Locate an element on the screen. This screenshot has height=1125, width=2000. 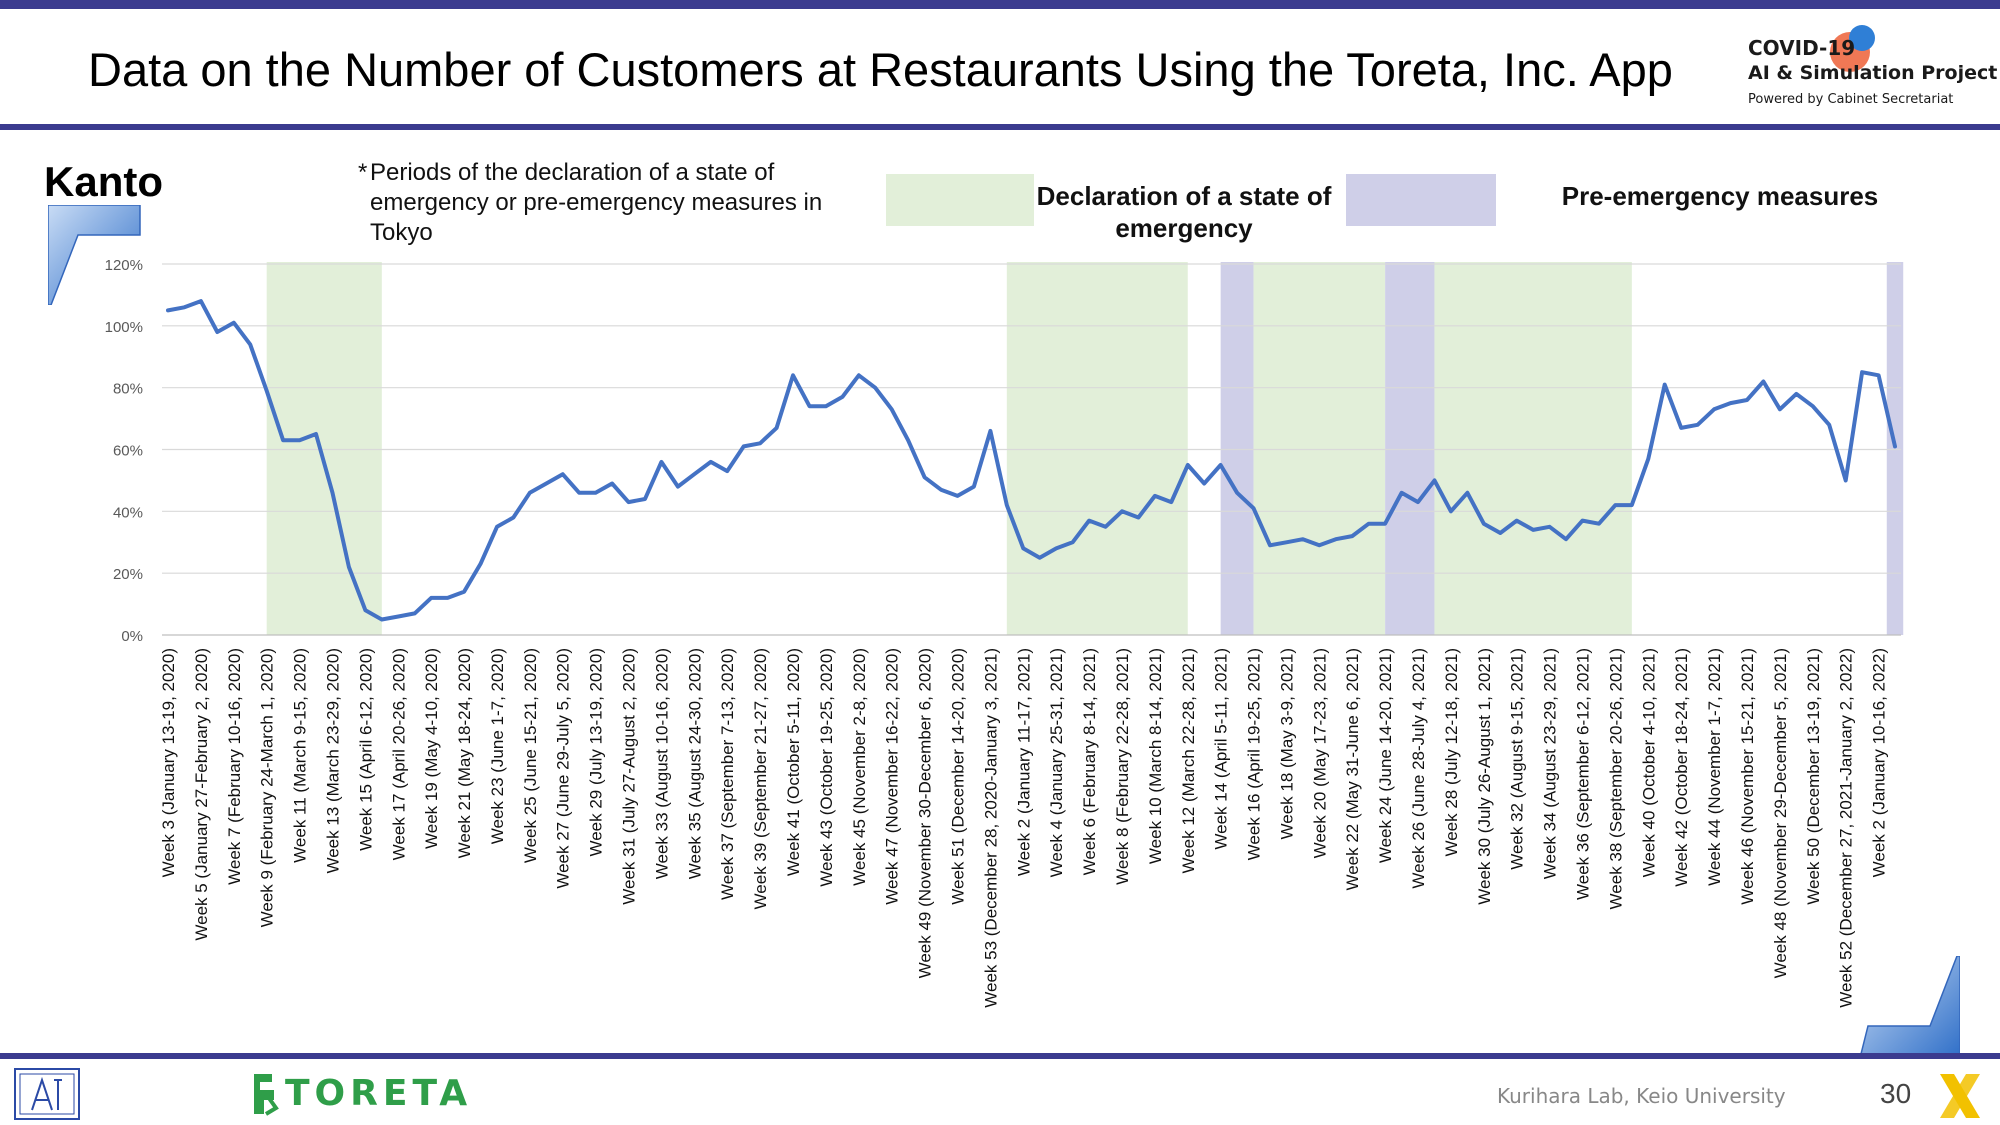
legend-label-pre-emergency: Pre-emergency measures is located at coordinates (1720, 196).